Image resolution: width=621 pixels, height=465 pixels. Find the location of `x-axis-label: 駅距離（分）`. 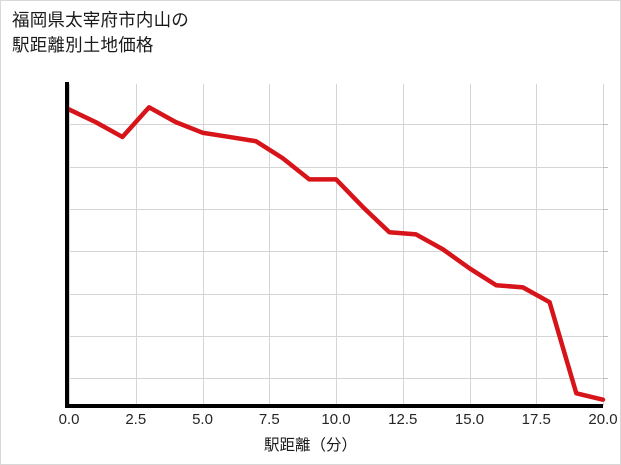

x-axis-label: 駅距離（分） is located at coordinates (310, 445).